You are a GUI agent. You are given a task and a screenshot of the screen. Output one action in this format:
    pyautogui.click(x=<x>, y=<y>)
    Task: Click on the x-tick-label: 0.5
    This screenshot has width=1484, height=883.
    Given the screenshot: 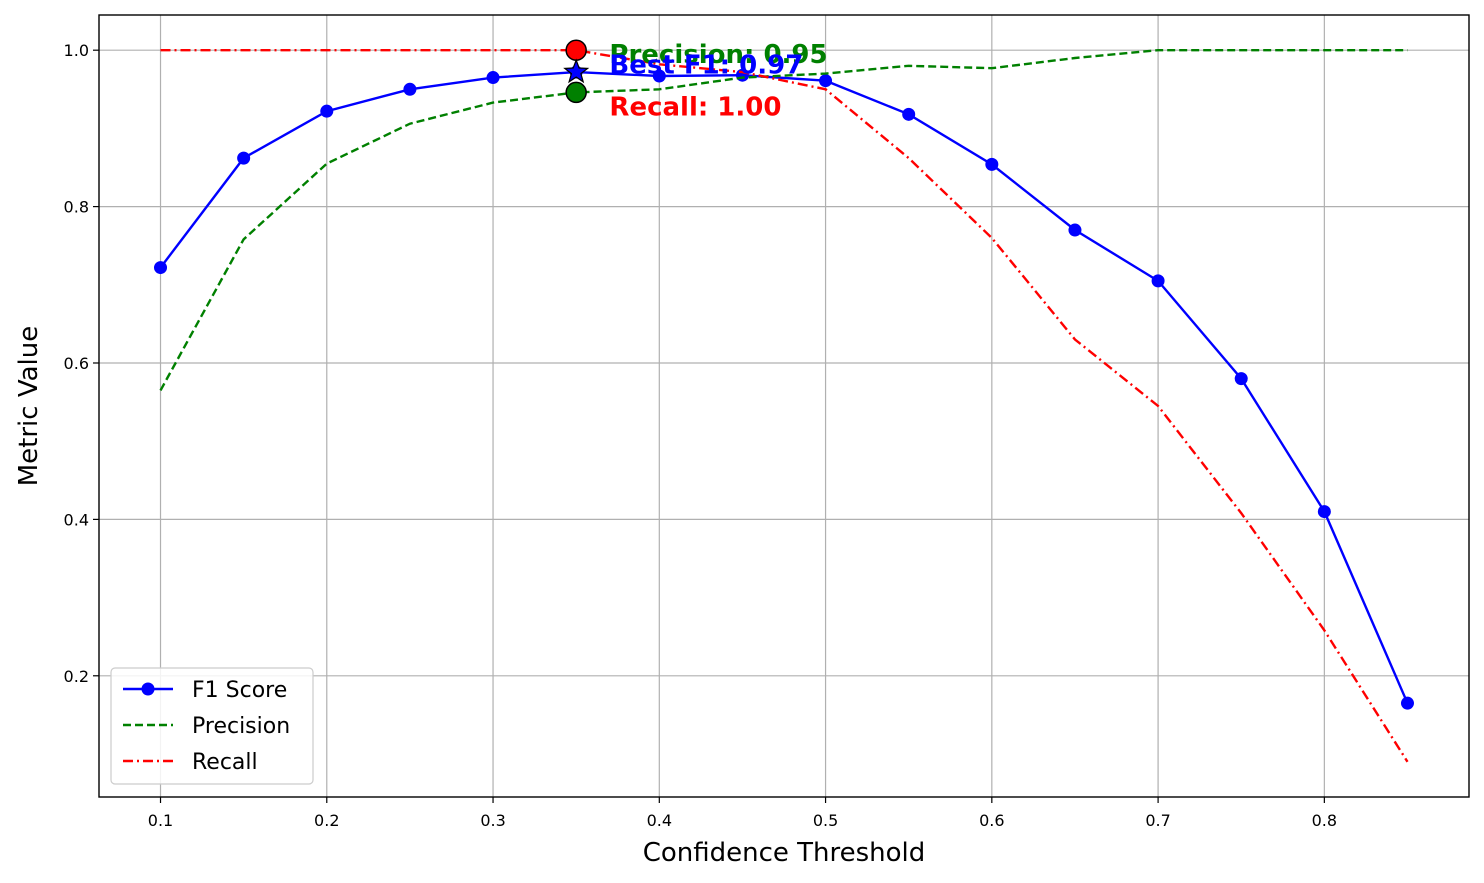 What is the action you would take?
    pyautogui.click(x=825, y=820)
    